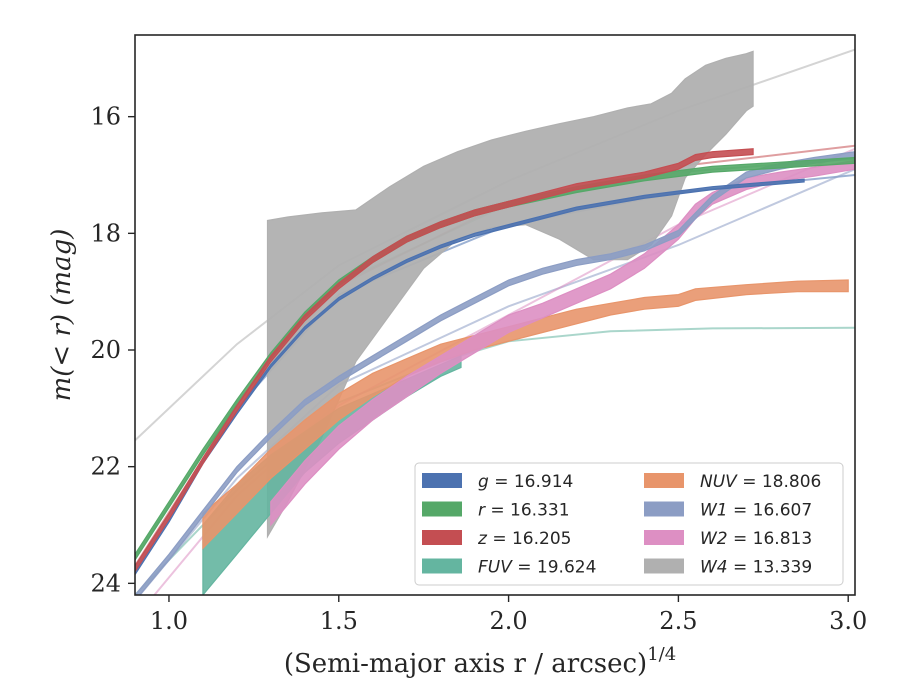 The image size is (900, 700). I want to click on legend-swatch-r, so click(442, 509).